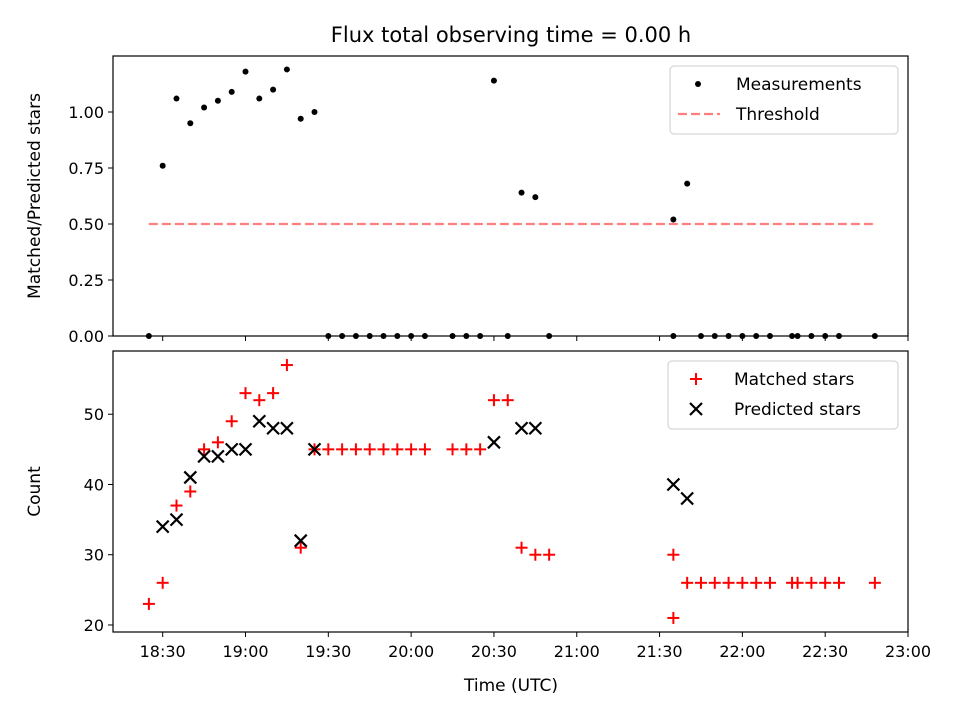 The image size is (960, 720). Describe the element at coordinates (35, 491) in the screenshot. I see `y-axis-label: Count` at that location.